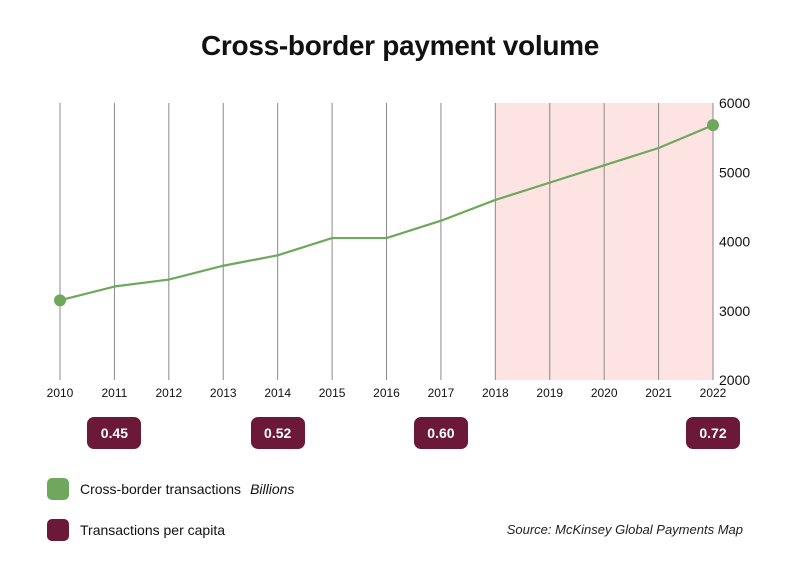 This screenshot has width=800, height=571. I want to click on x-tick-label-2021: 2021, so click(658, 393).